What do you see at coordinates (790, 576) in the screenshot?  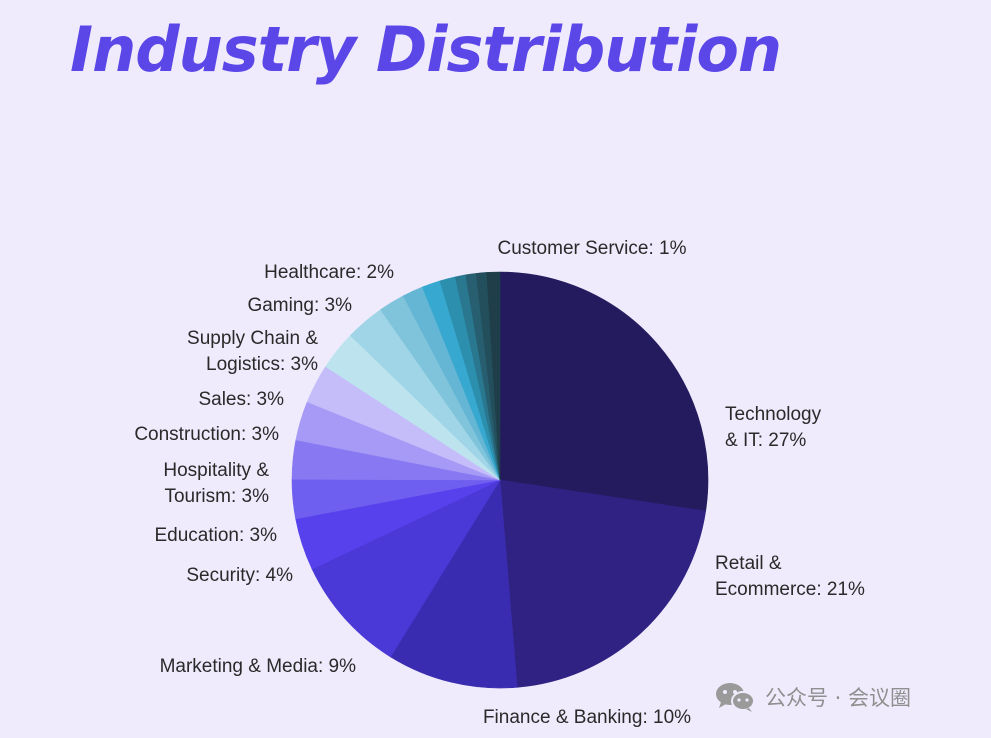 I see `slice-label-retail-ecommerce: Retail & Ecommerce: 21%` at bounding box center [790, 576].